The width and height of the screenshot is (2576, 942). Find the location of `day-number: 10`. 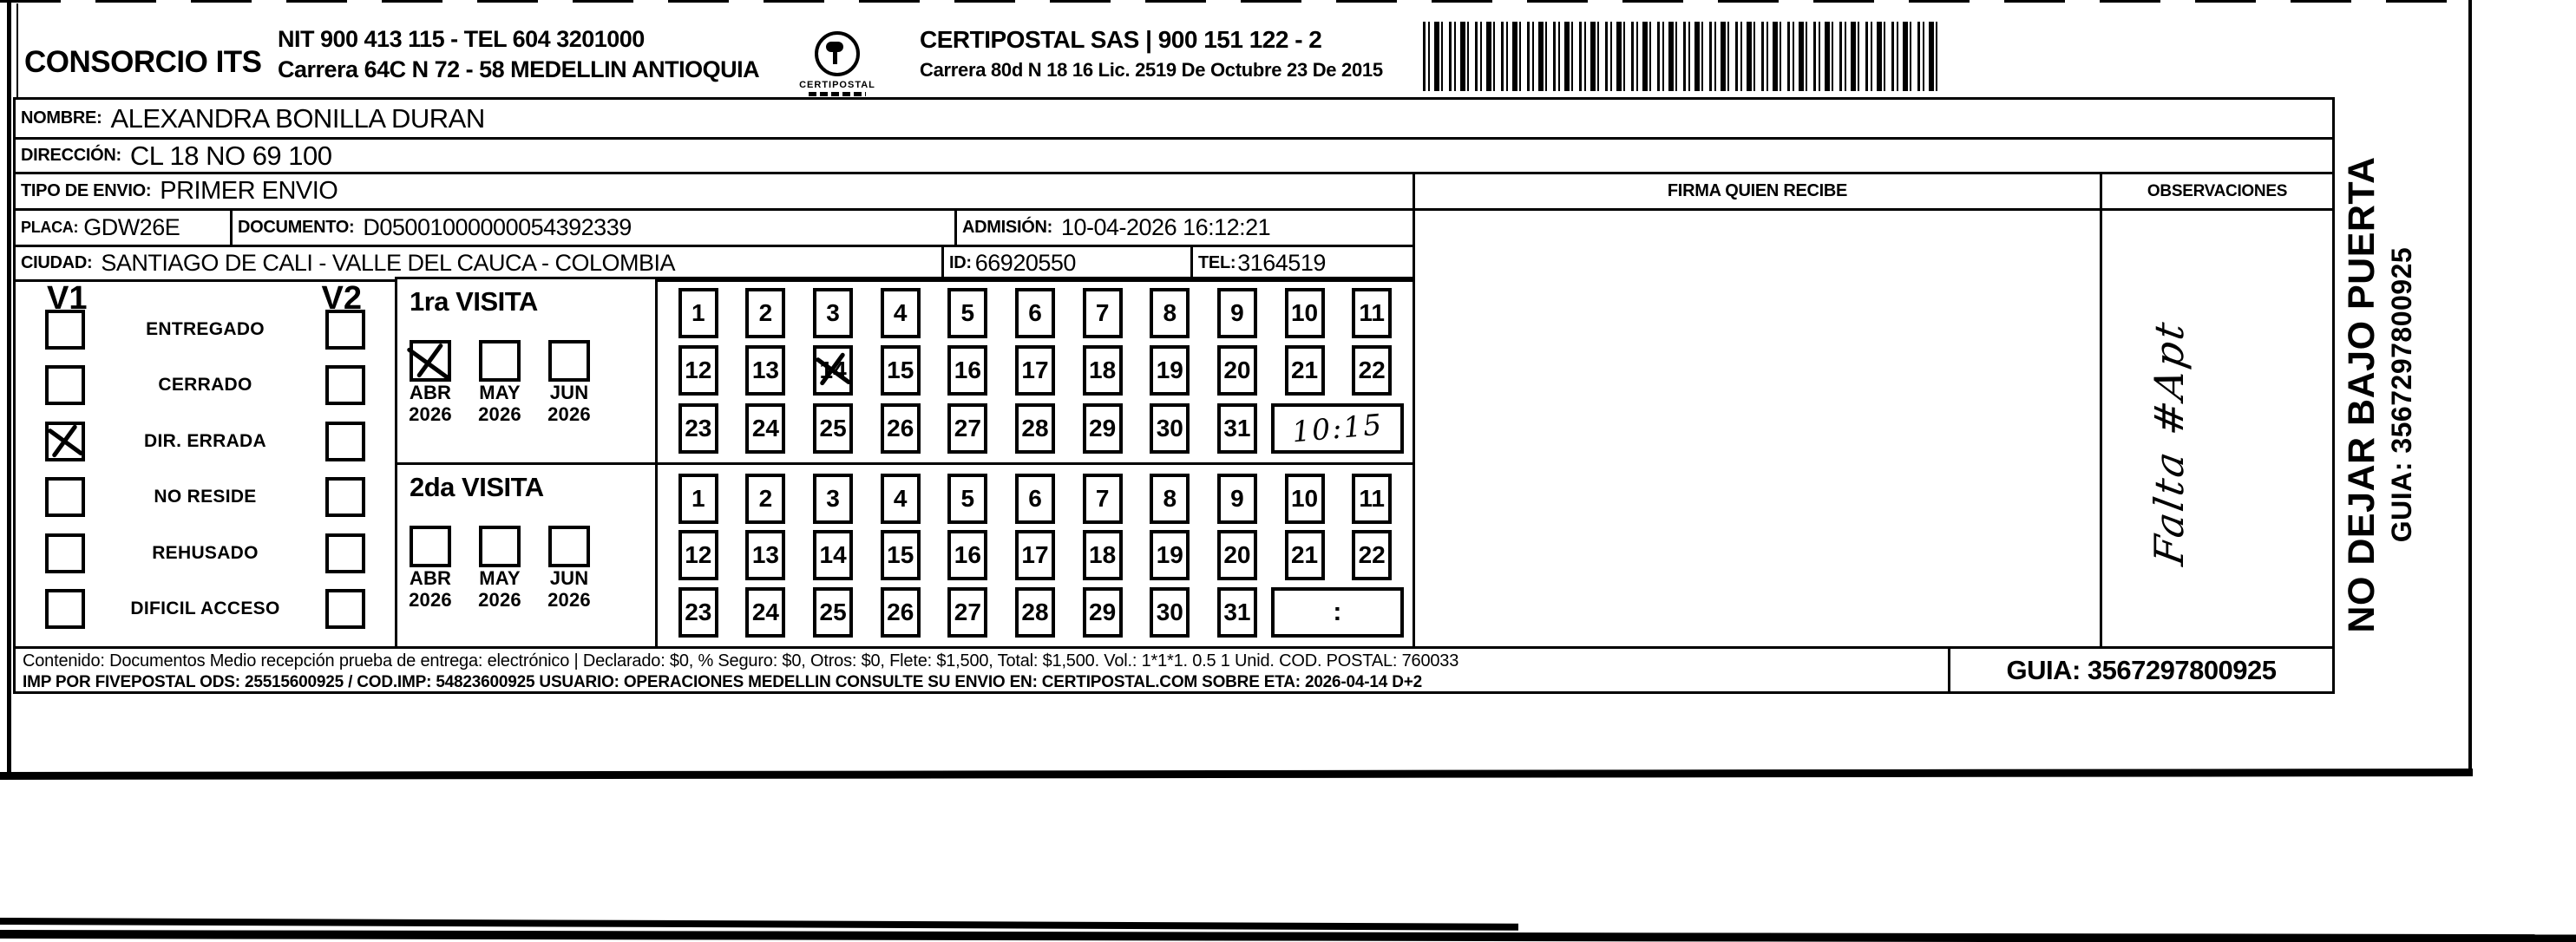

day-number: 10 is located at coordinates (1304, 499).